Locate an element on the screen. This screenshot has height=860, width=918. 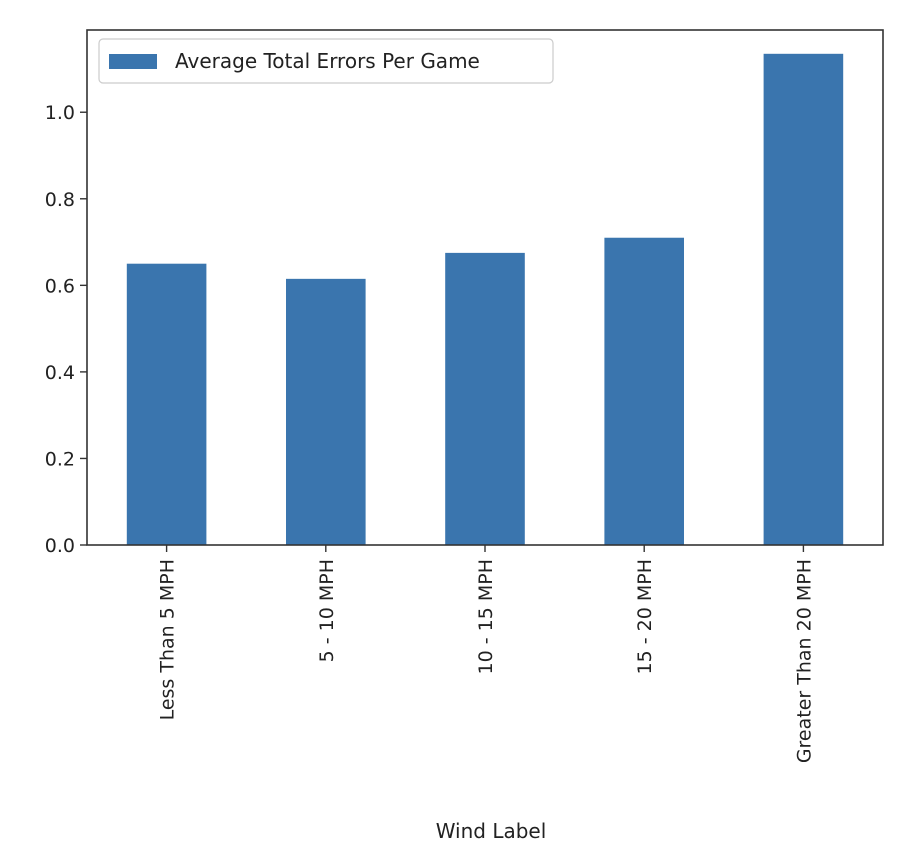
y-tick-label: 1.0 is located at coordinates (60, 113).